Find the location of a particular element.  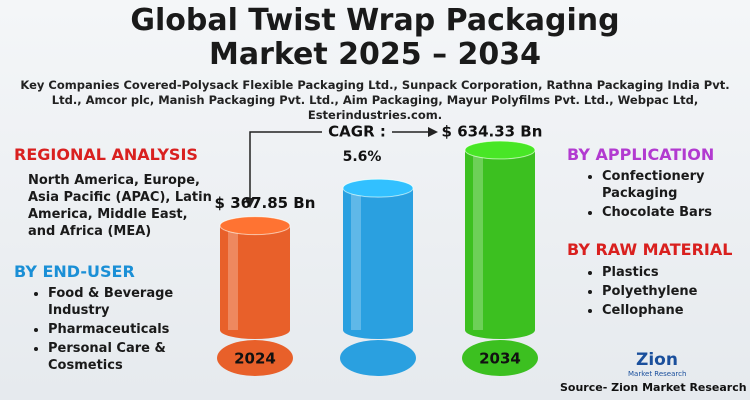

cagr-label: CAGR : is located at coordinates (357, 132).